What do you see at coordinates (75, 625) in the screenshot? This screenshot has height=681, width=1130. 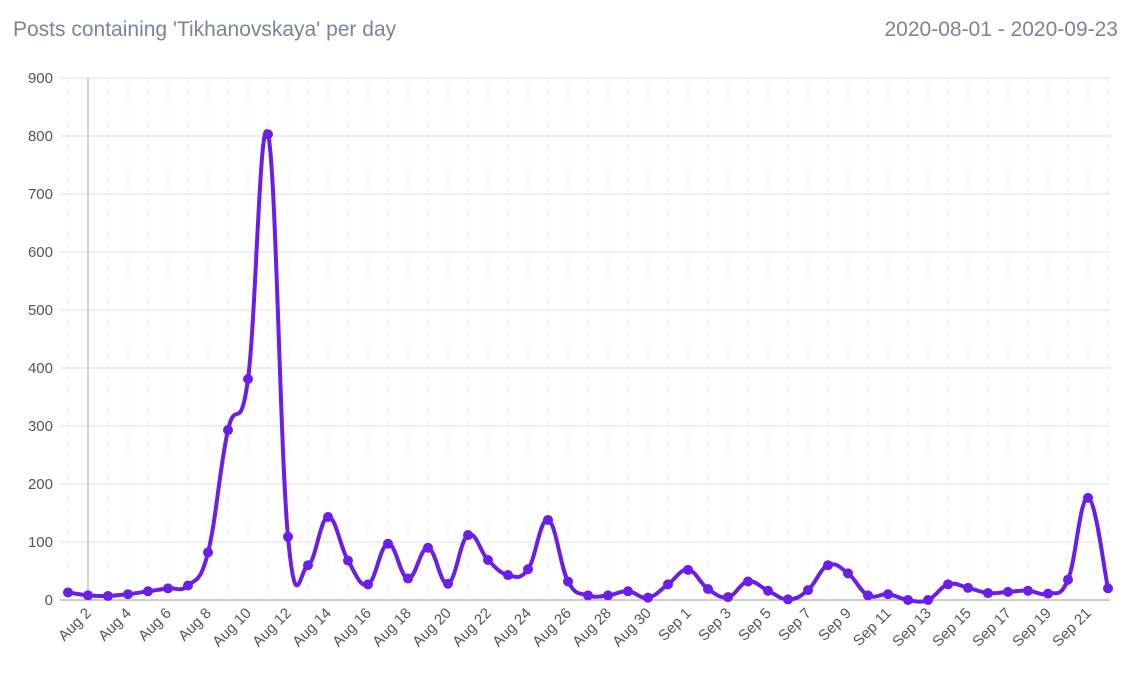 I see `x-tick-label: Aug 2` at bounding box center [75, 625].